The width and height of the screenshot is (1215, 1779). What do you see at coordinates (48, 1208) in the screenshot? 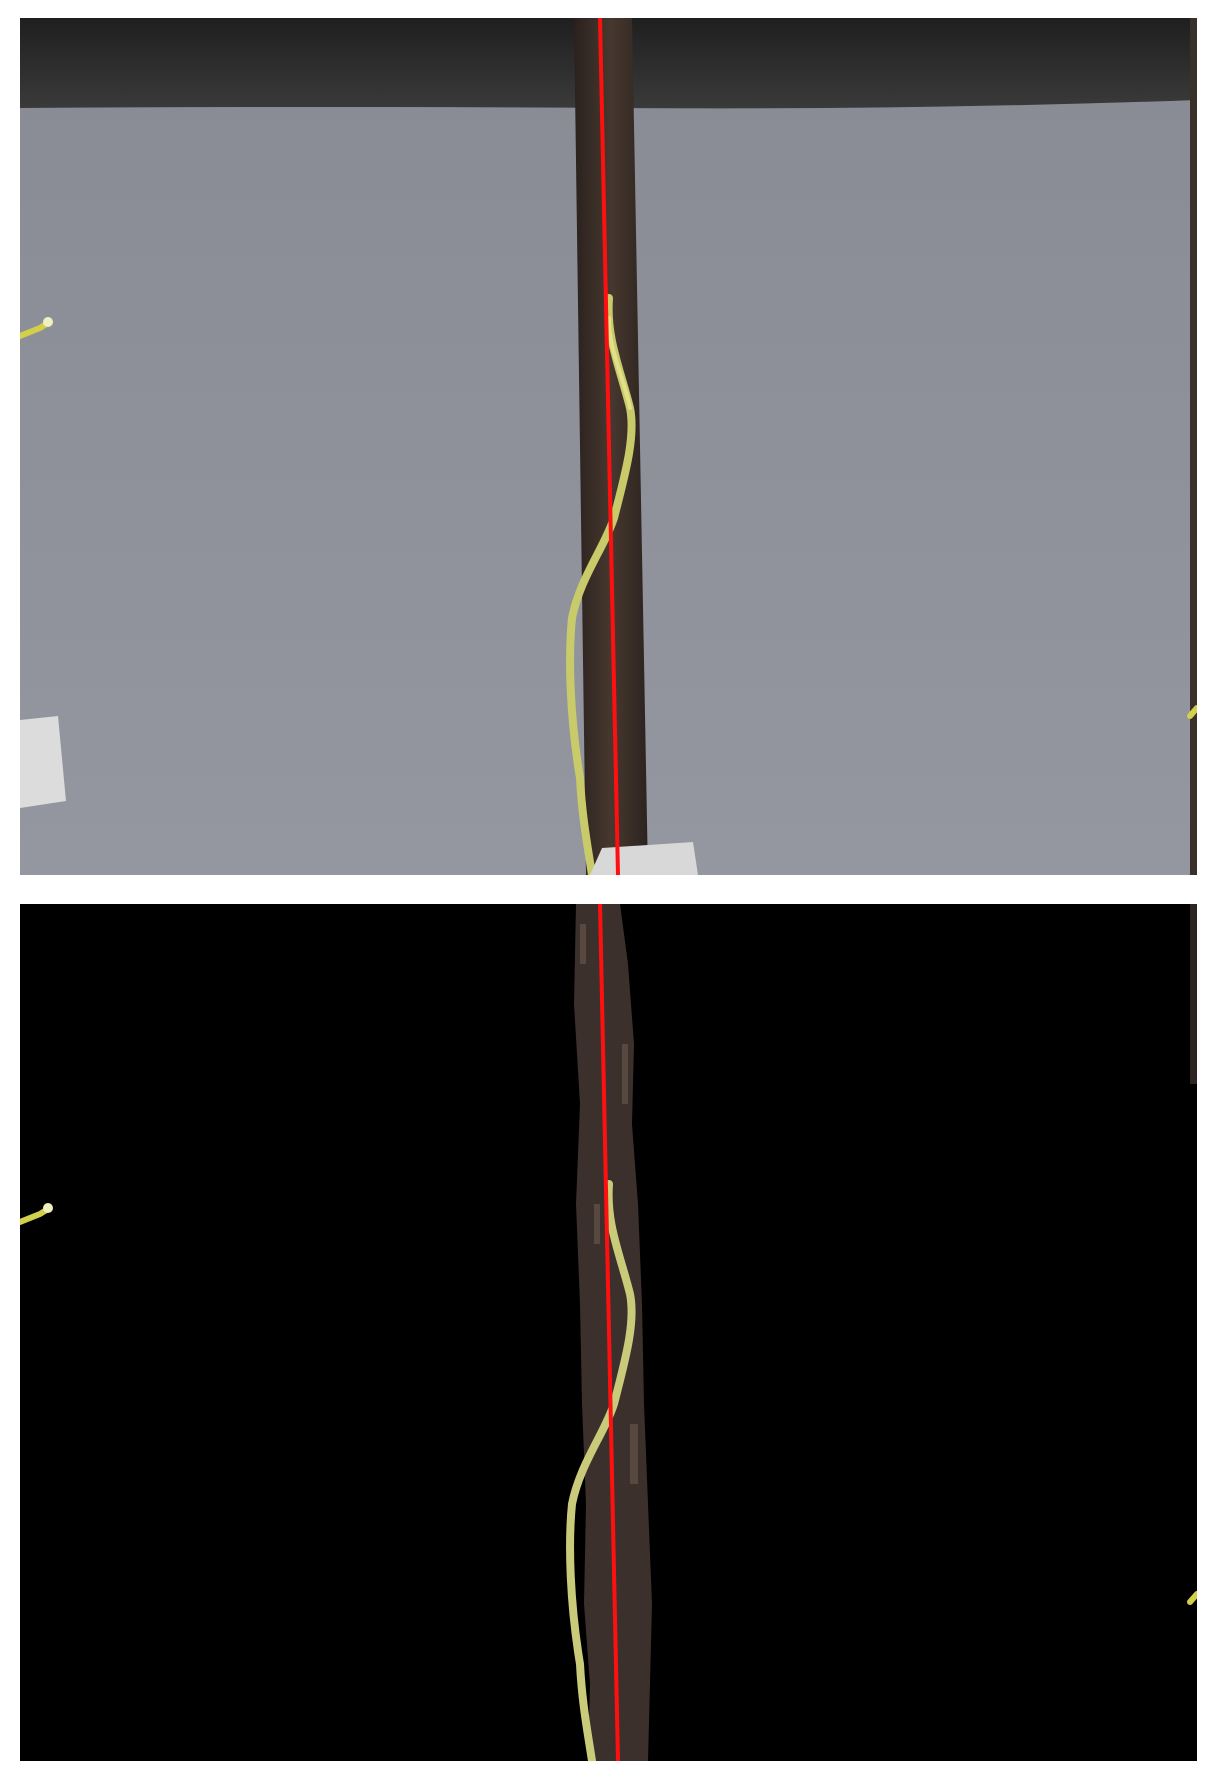
I see `segmented-left-seedling-tip` at bounding box center [48, 1208].